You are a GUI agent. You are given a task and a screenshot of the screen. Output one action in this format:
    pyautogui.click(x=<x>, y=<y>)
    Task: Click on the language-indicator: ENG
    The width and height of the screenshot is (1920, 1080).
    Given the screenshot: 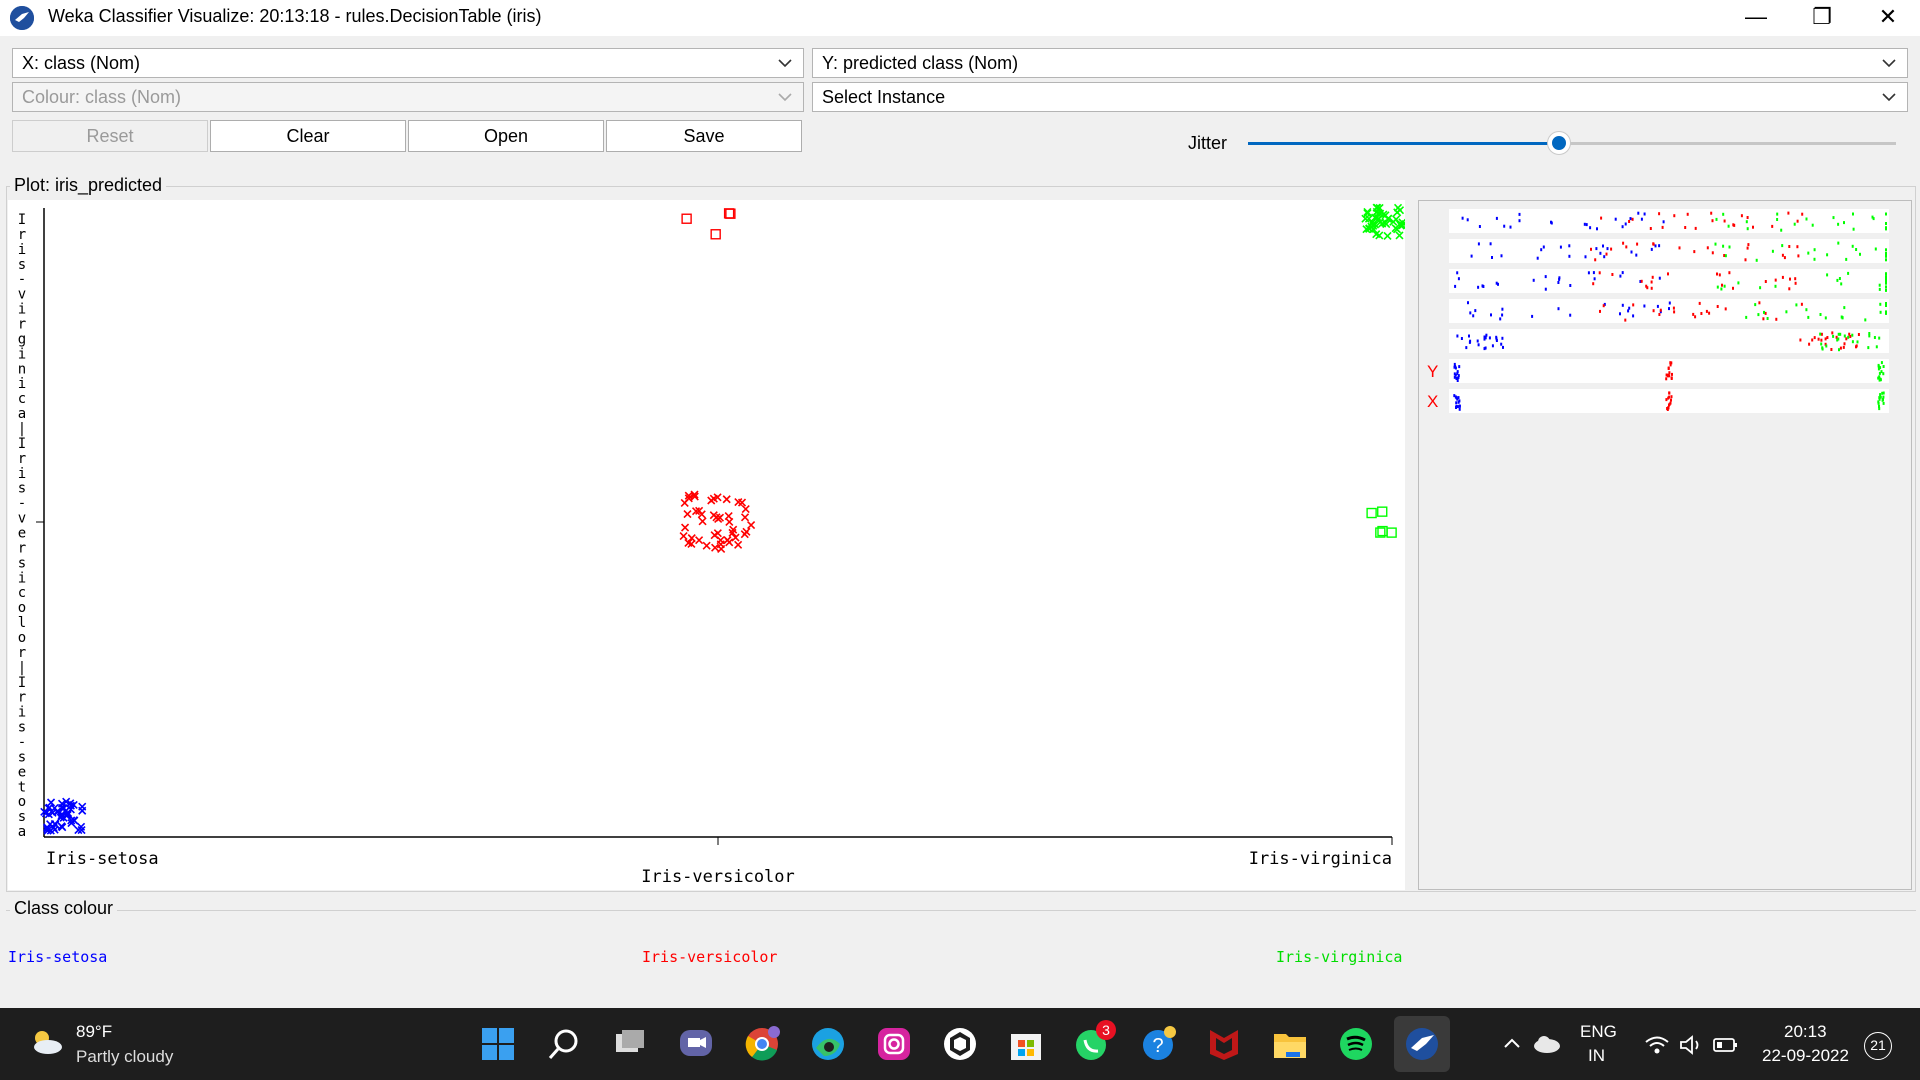 What is the action you would take?
    pyautogui.click(x=1598, y=1031)
    